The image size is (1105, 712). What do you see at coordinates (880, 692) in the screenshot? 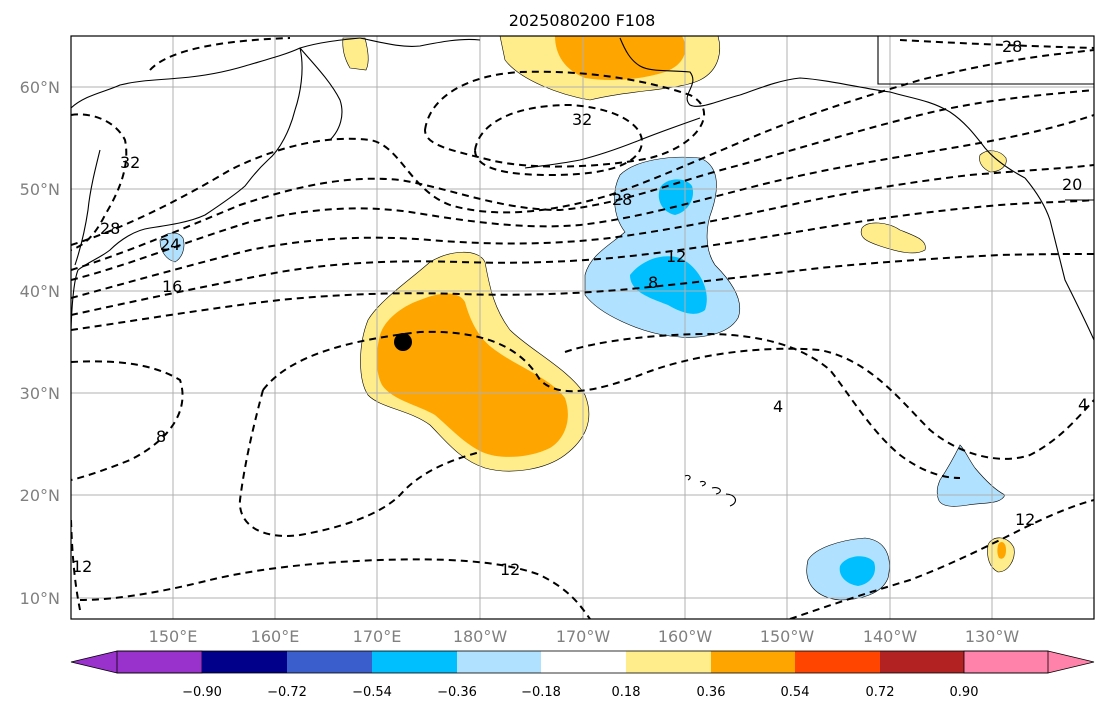
I see `cb-tick-8: 0.72` at bounding box center [880, 692].